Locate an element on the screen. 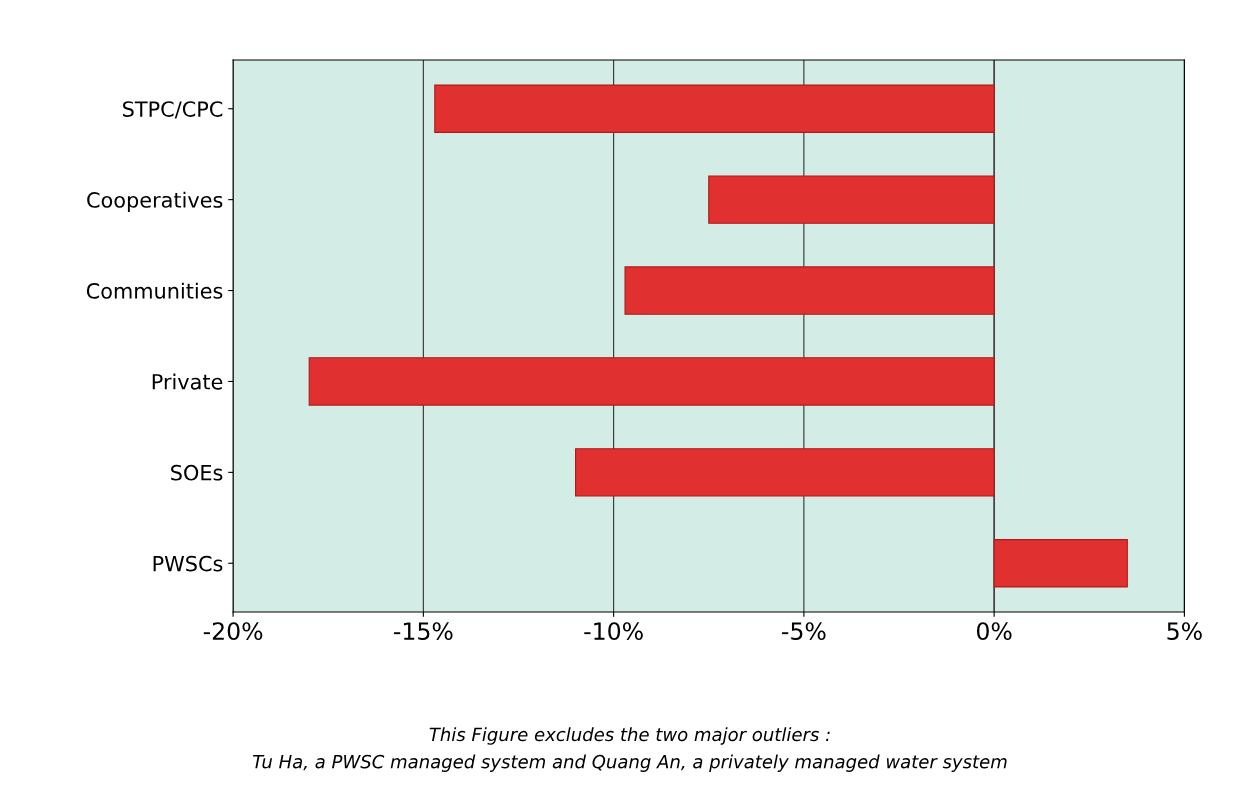 This screenshot has height=800, width=1260. y-tick-label: SOEs is located at coordinates (197, 472).